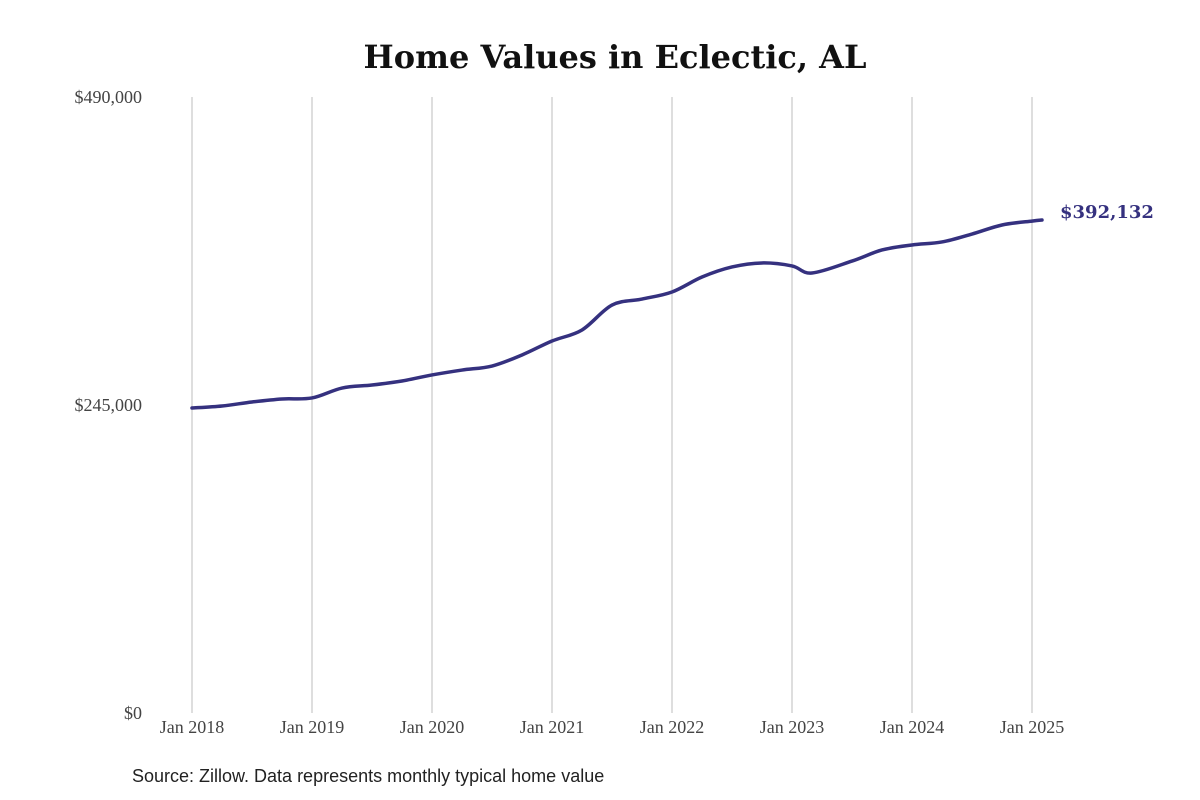 Image resolution: width=1200 pixels, height=800 pixels. What do you see at coordinates (109, 97) in the screenshot?
I see `y-tick-label: $490,000` at bounding box center [109, 97].